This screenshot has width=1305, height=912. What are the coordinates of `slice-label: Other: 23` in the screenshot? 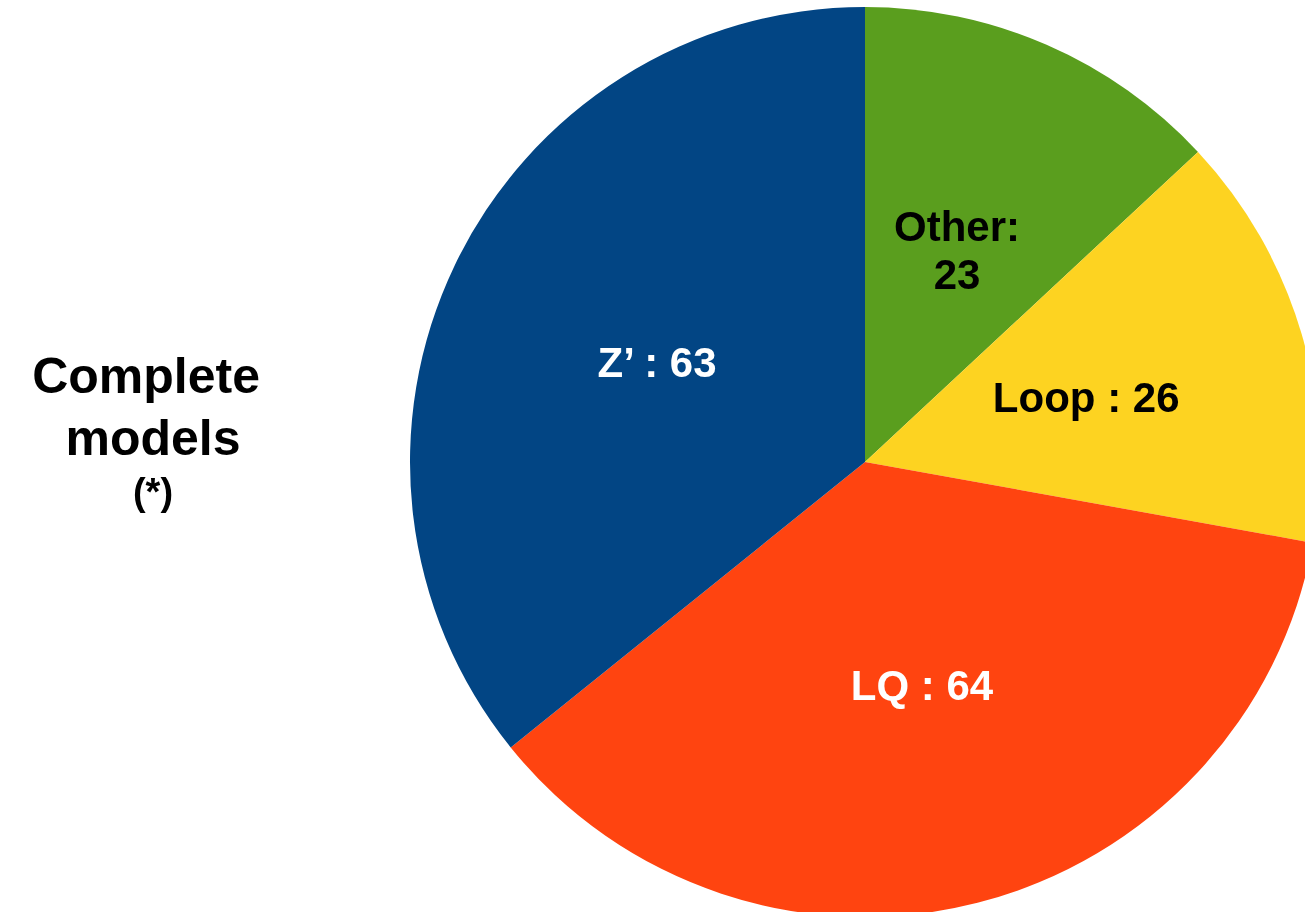 It's located at (957, 251).